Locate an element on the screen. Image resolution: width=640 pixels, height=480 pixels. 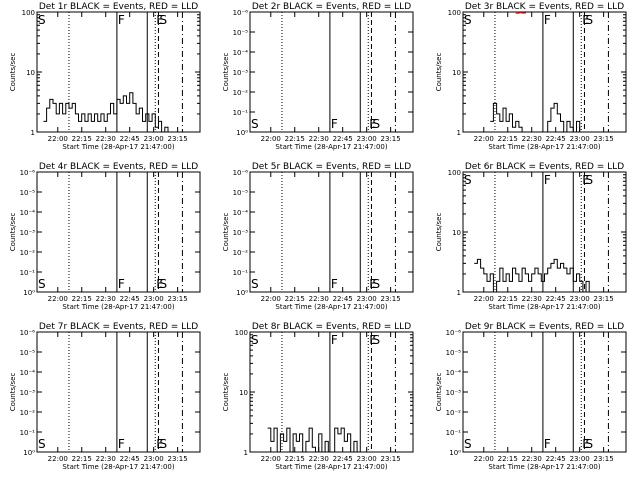
panel-title: Det 9r BLACK = Events, RED = LLD is located at coordinates (544, 327).